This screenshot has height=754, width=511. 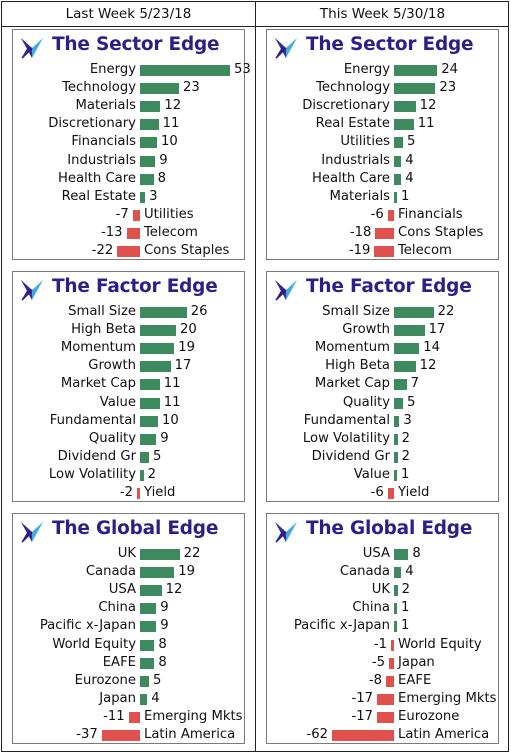 What do you see at coordinates (382, 366) in the screenshot?
I see `bar-row: High Beta 12` at bounding box center [382, 366].